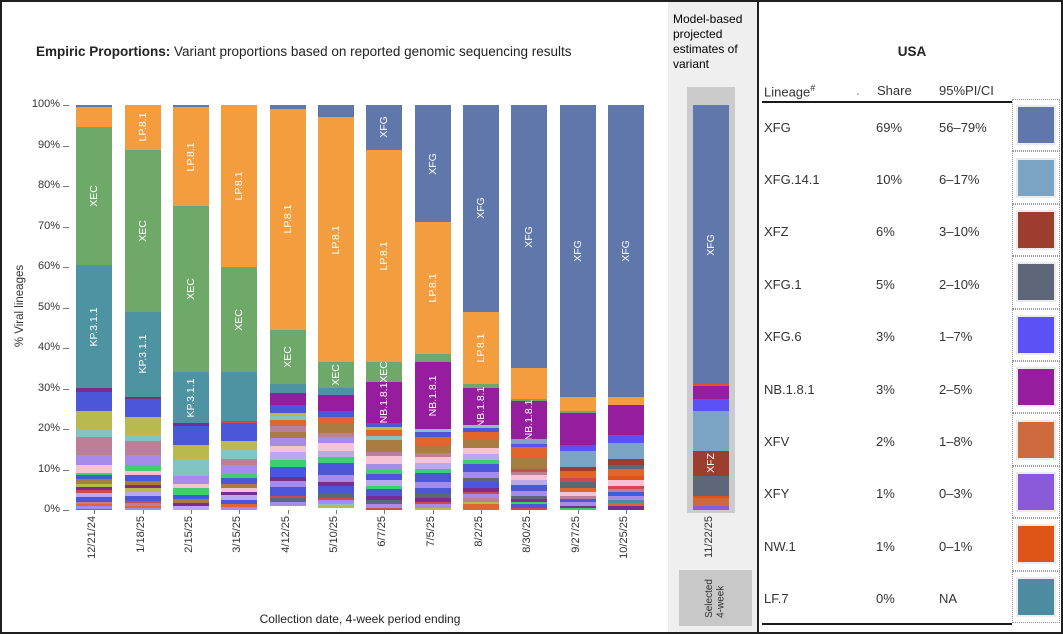  I want to click on bar-segment-xfg.1, so click(625, 467).